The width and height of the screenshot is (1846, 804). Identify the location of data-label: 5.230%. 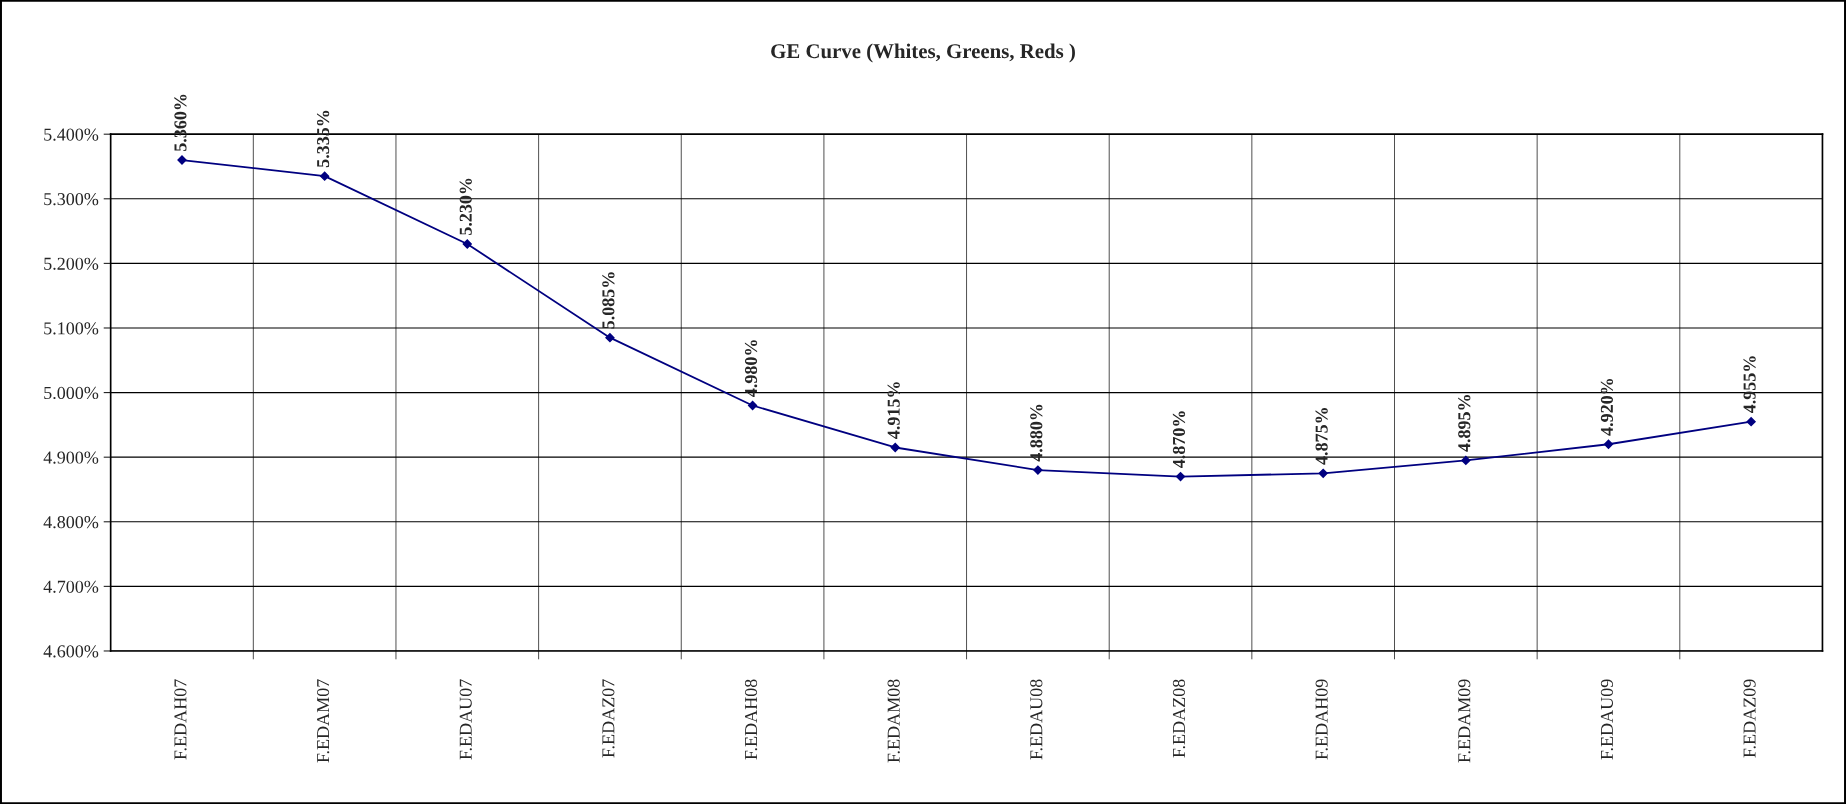
(465, 206).